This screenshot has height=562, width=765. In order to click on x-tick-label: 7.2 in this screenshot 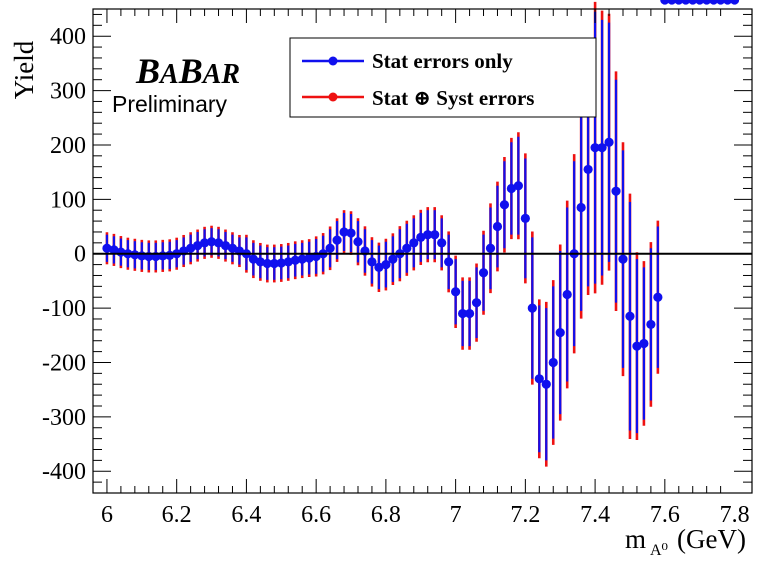, I will do `click(525, 515)`.